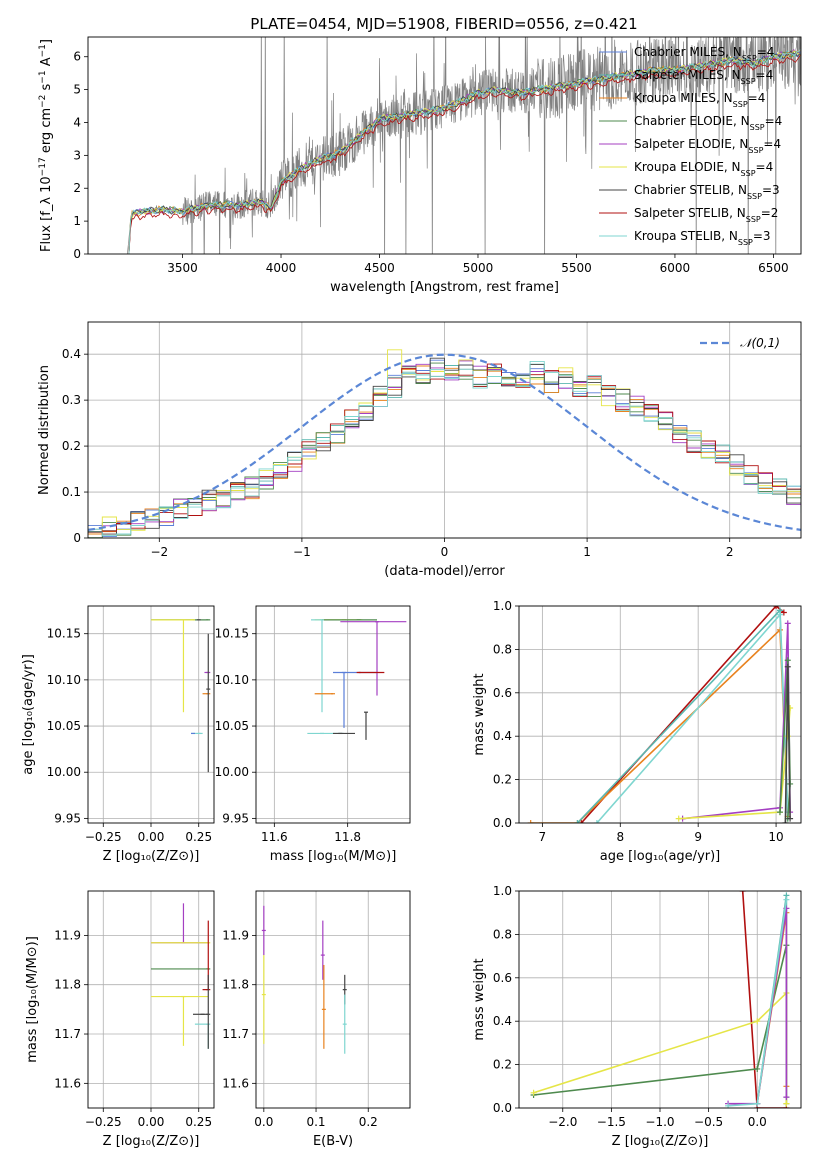  I want to click on legend-label: Kroupa STELIB, N, so click(686, 236).